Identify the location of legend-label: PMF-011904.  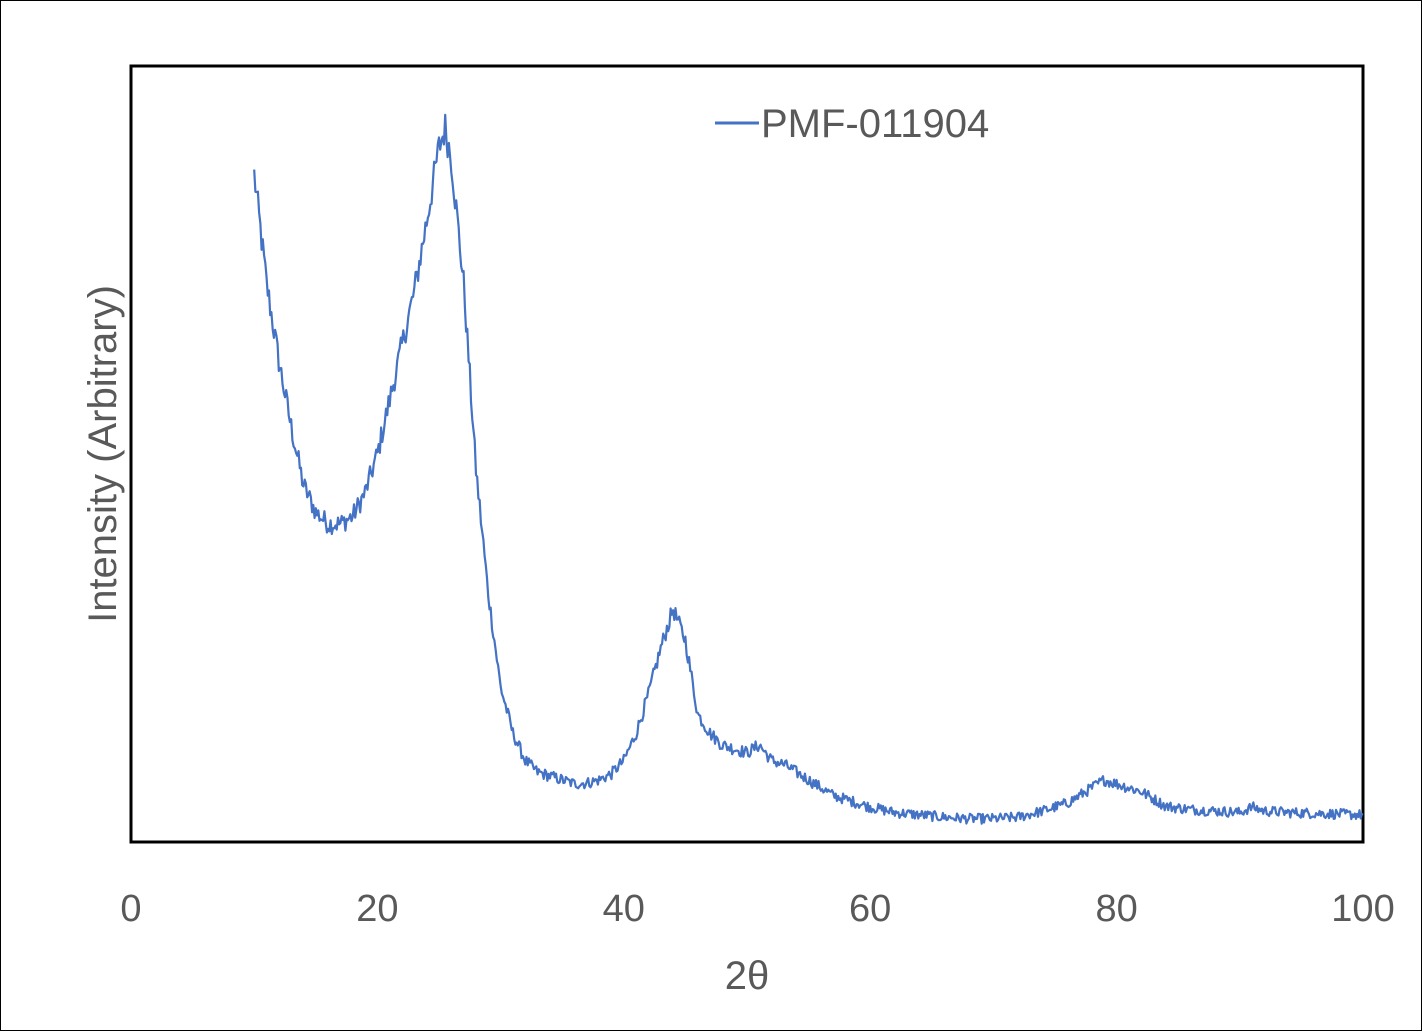
(875, 124).